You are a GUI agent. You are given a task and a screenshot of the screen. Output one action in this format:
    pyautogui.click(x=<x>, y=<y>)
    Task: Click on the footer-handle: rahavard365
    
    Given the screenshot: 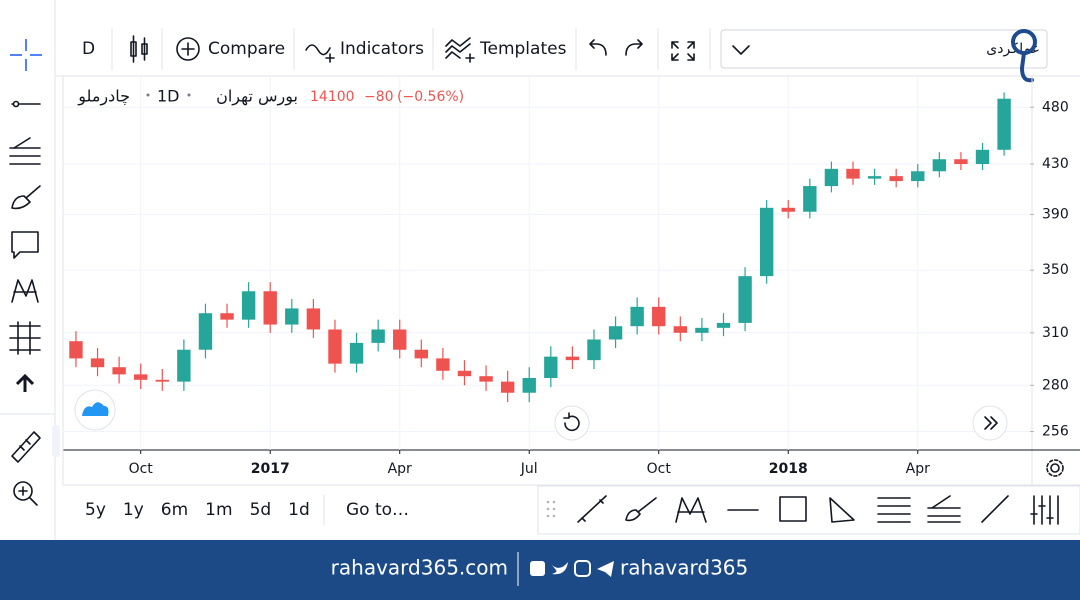 What is the action you would take?
    pyautogui.click(x=684, y=568)
    